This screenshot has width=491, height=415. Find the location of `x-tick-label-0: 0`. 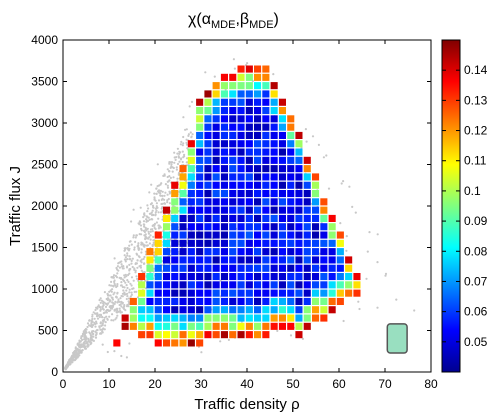

x-tick-label-0: 0 is located at coordinates (63, 384).